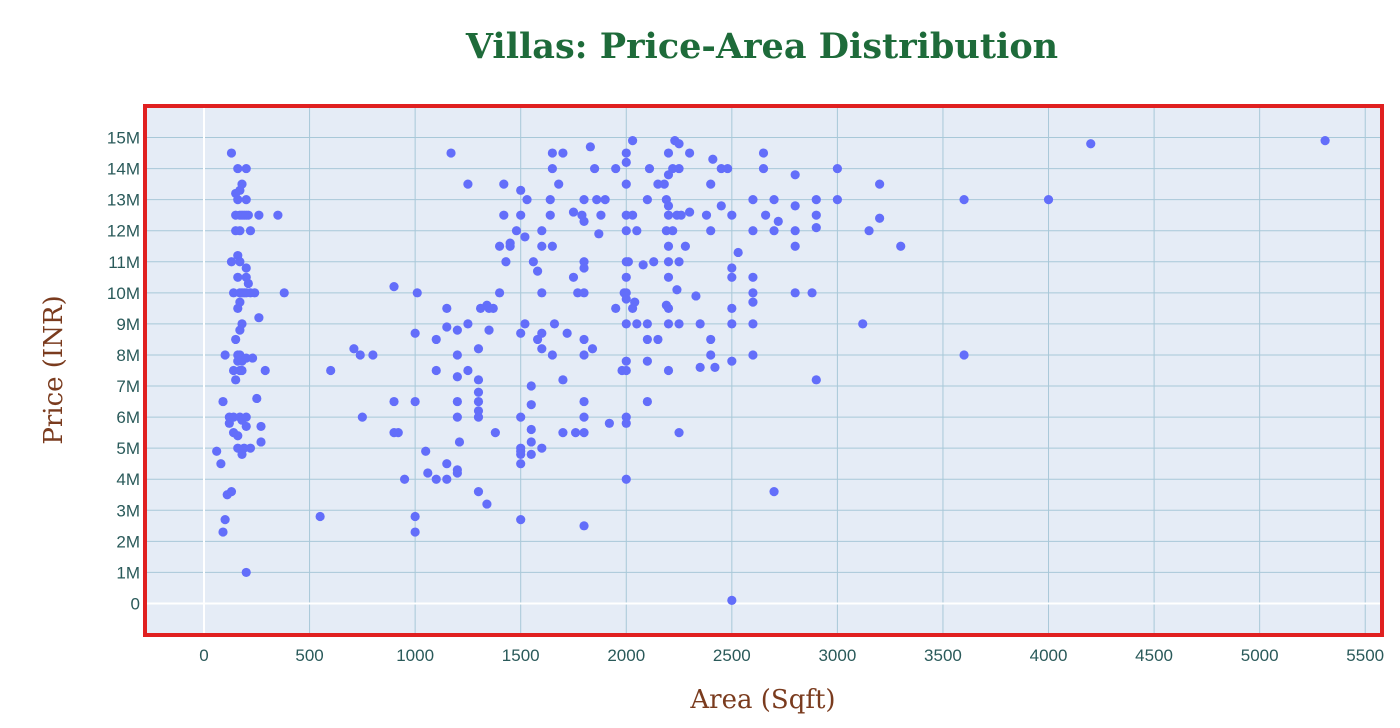 Image resolution: width=1400 pixels, height=728 pixels. I want to click on y-tick-label: 5M, so click(128, 448).